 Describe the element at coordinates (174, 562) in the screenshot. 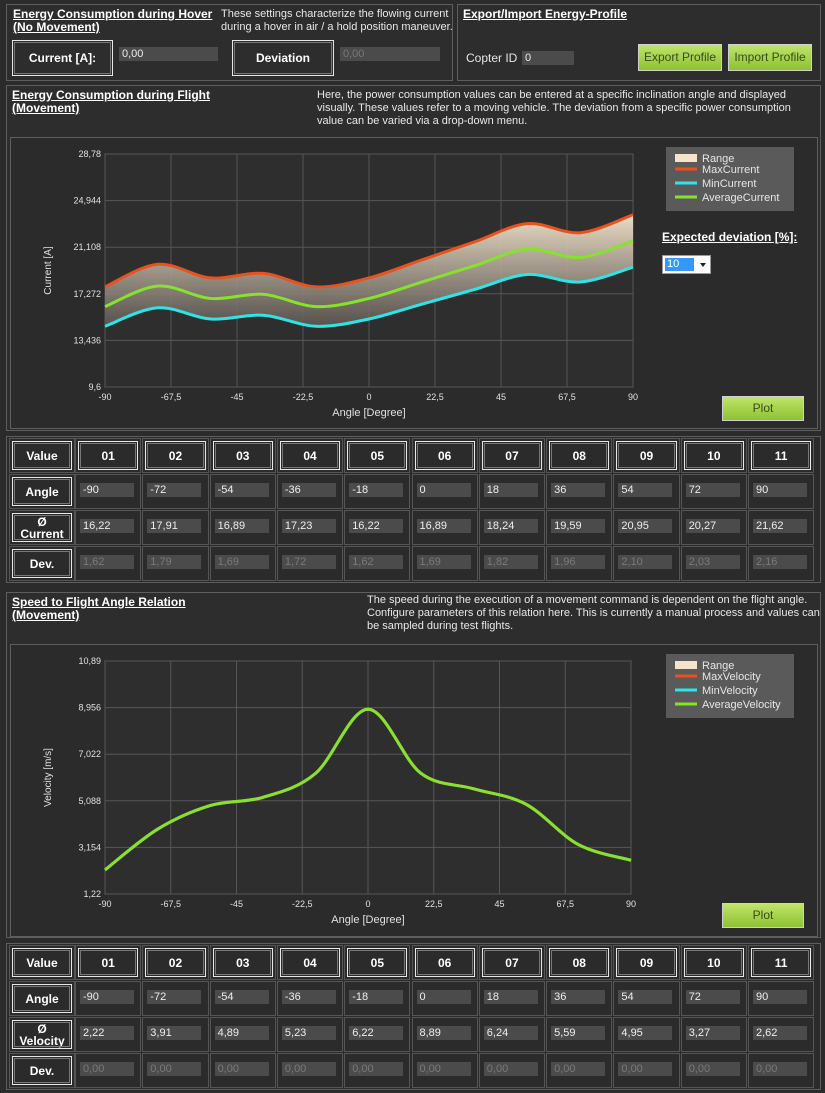

I see `input: 1,79` at that location.